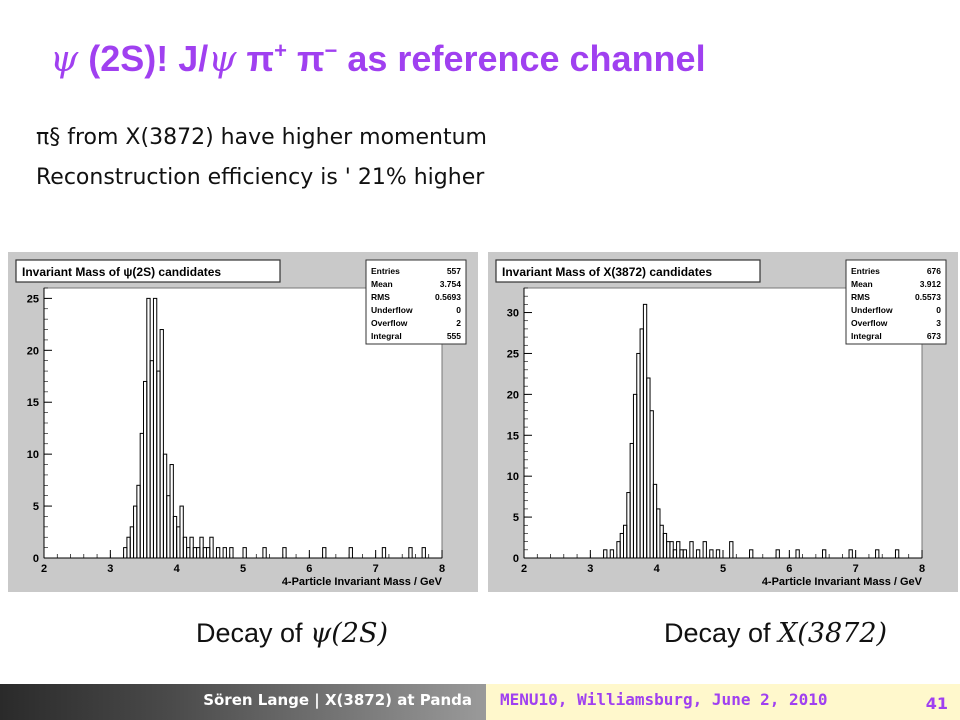  I want to click on title-pi-minus: π, so click(305, 58).